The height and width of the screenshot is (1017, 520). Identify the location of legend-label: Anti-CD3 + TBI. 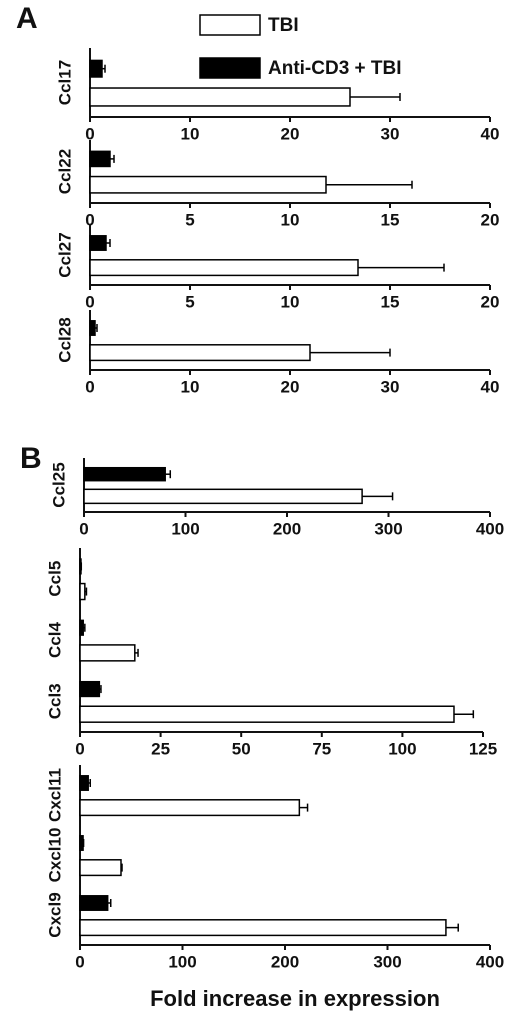
(335, 68).